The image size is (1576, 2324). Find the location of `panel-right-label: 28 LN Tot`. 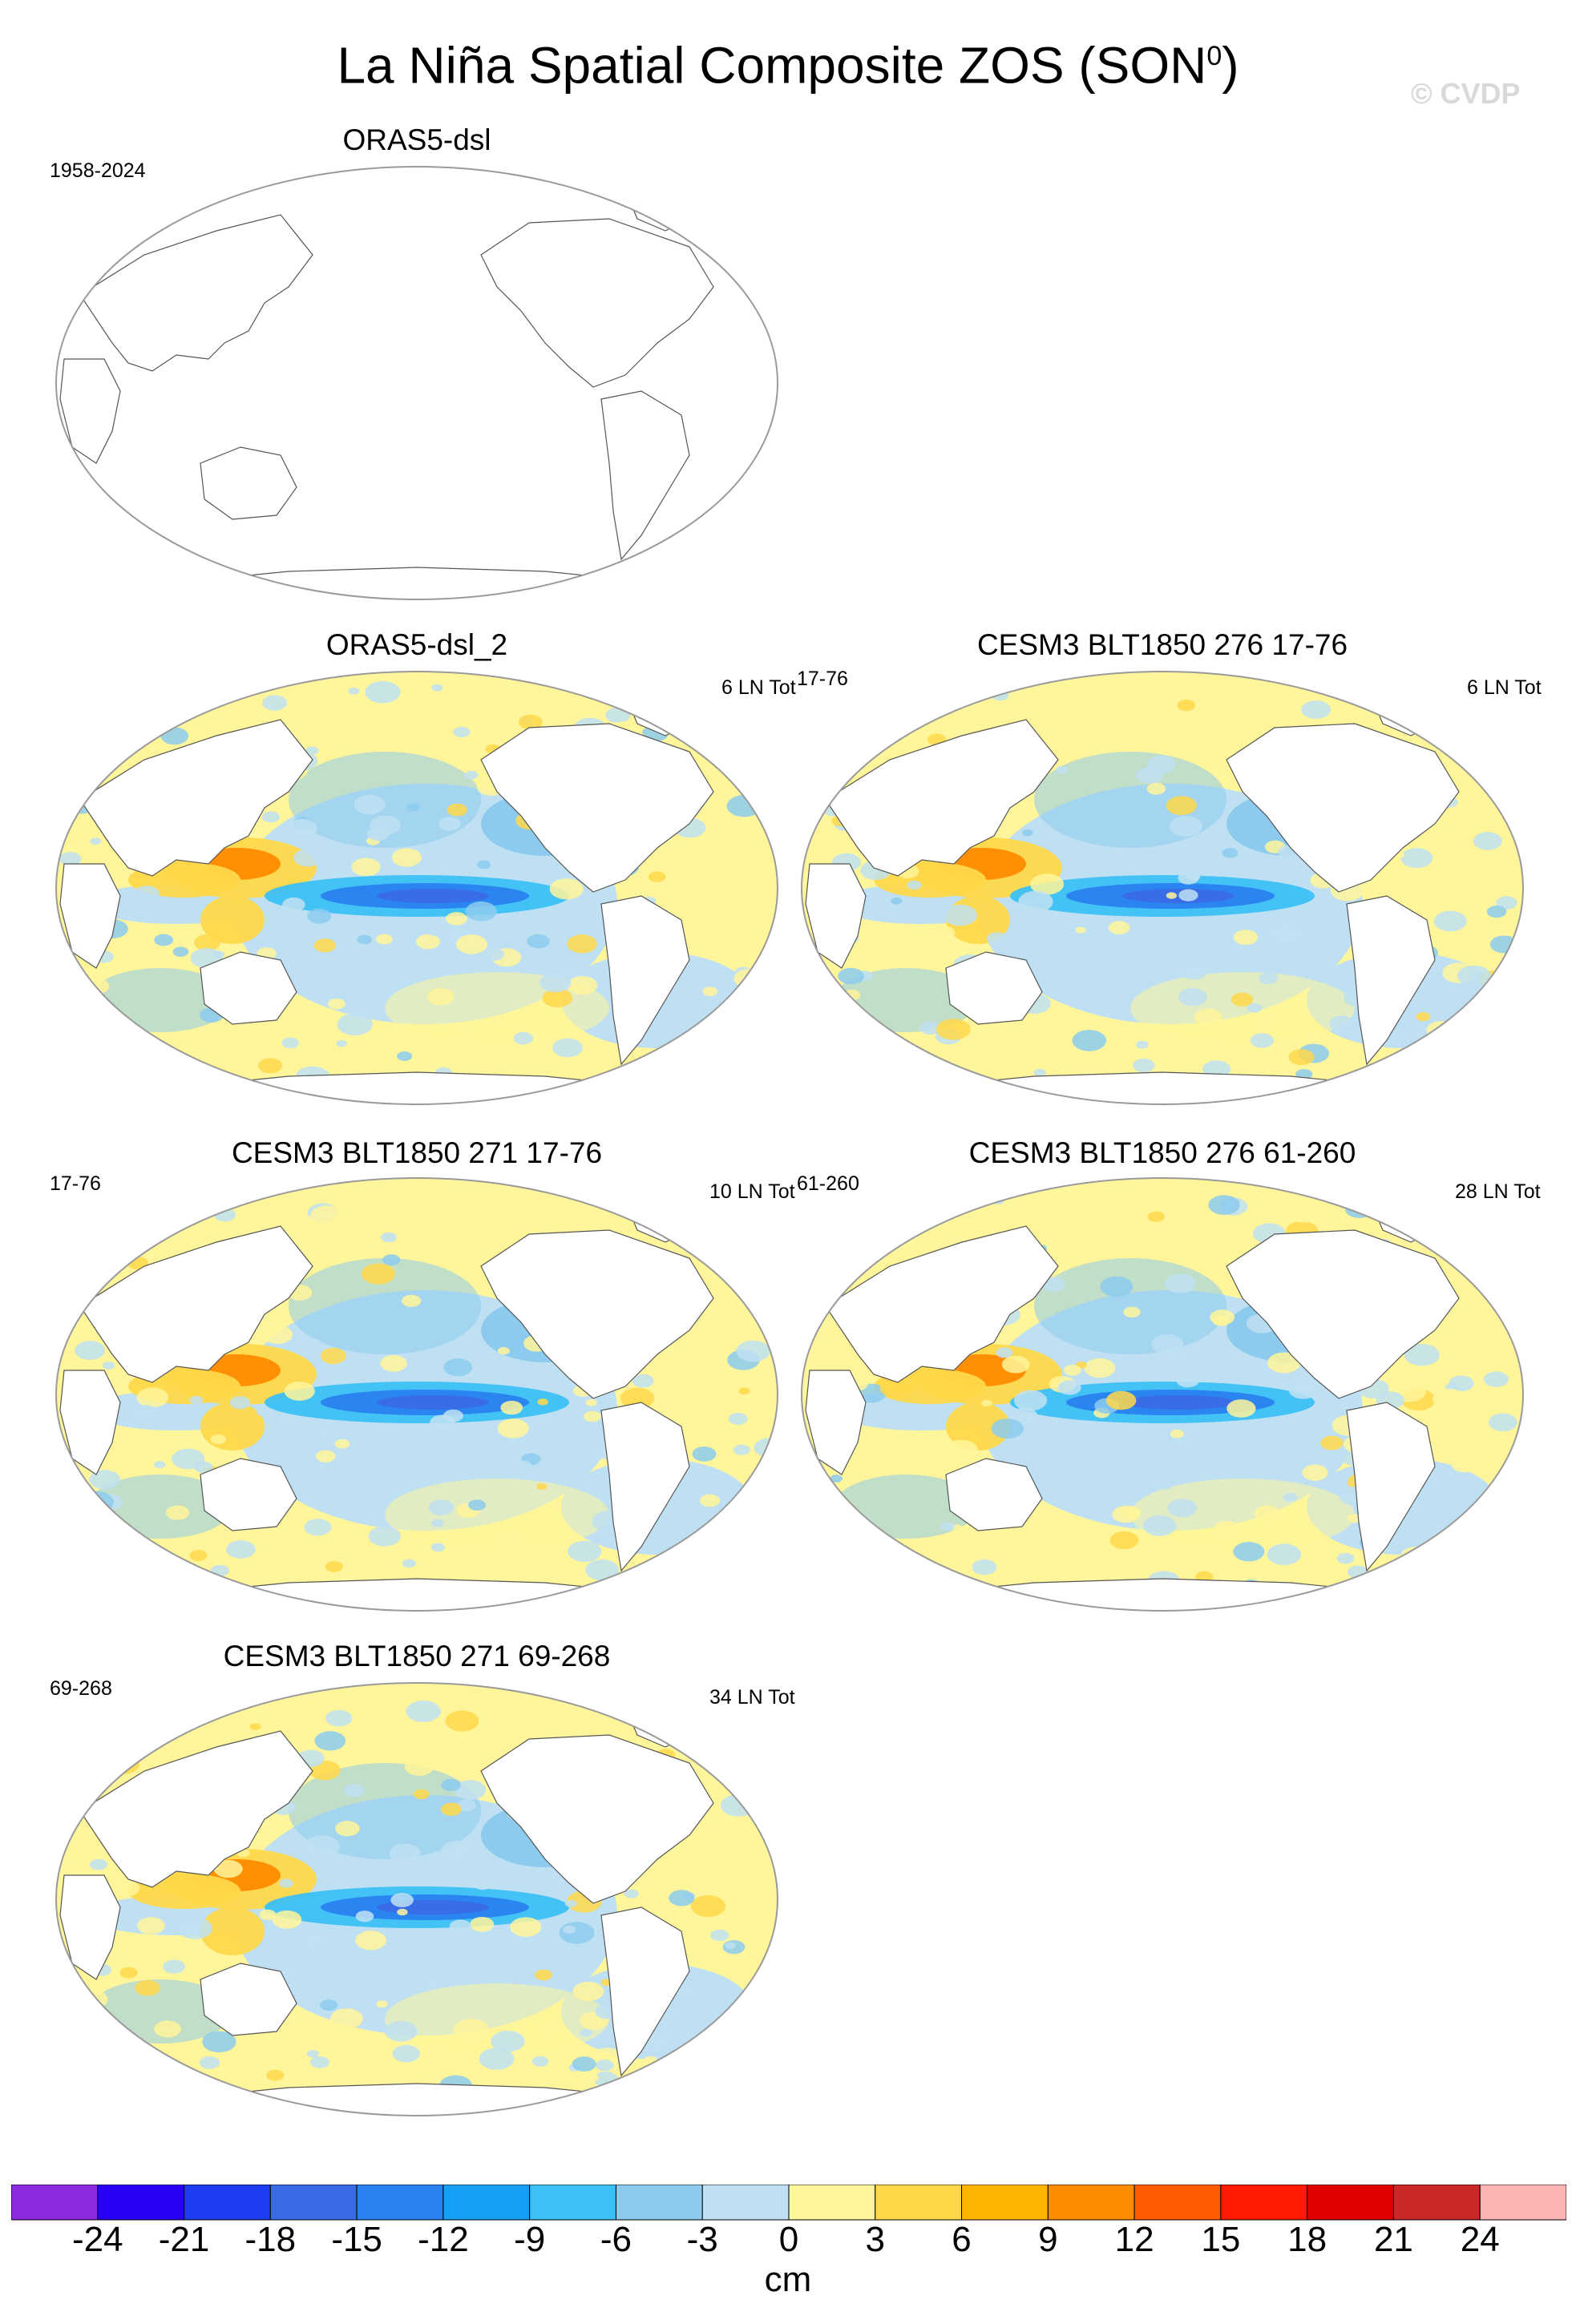

panel-right-label: 28 LN Tot is located at coordinates (1498, 1191).